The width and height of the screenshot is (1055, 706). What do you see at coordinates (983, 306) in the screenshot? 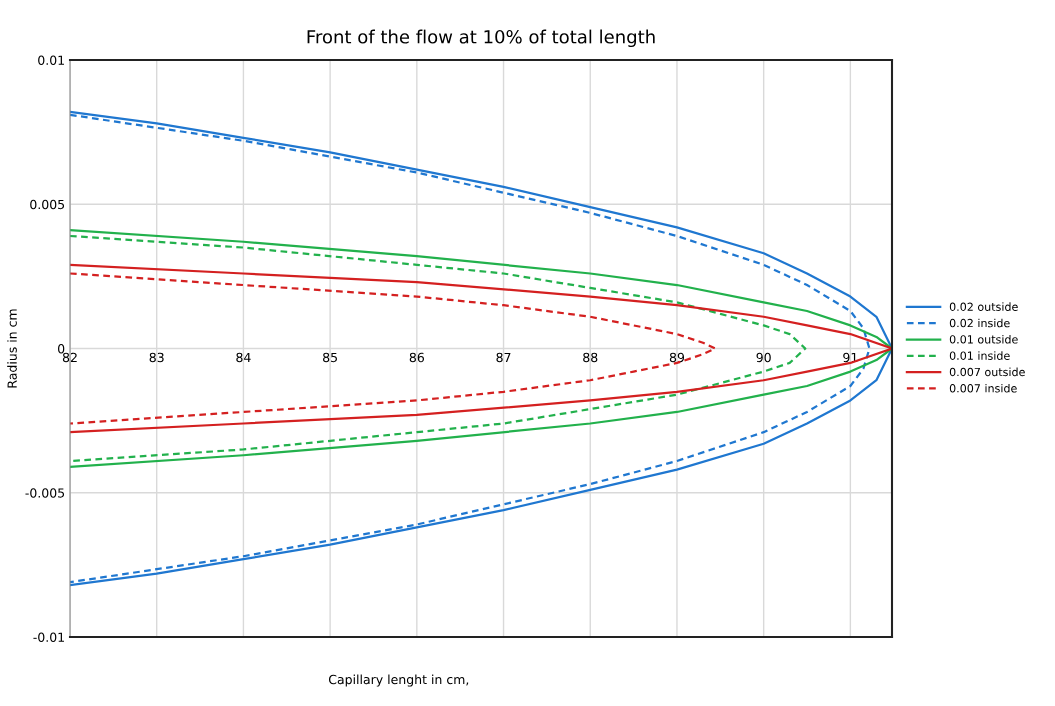
I see `legend-label: 0.02 outside` at bounding box center [983, 306].